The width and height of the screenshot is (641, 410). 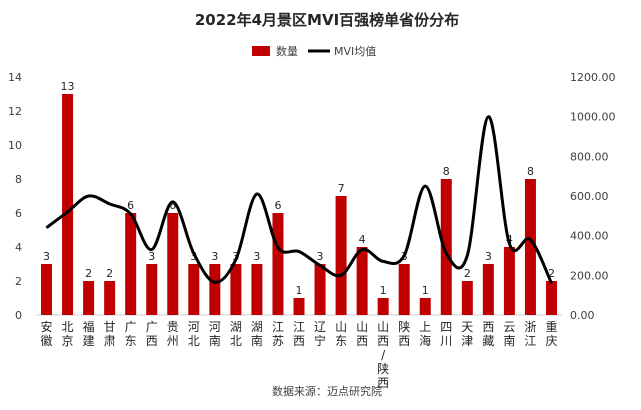 I want to click on x-tick-label: 宁, so click(x=320, y=340).